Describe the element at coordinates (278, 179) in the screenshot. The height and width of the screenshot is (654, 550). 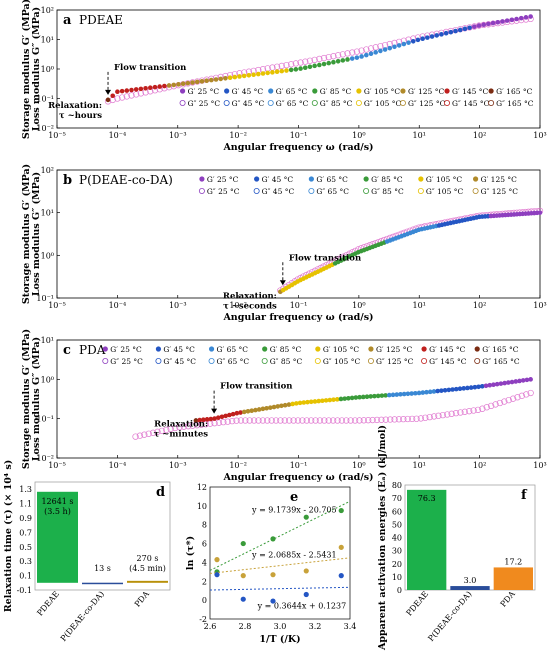
I see `legend-storage-label: G′ 45 °C` at that location.